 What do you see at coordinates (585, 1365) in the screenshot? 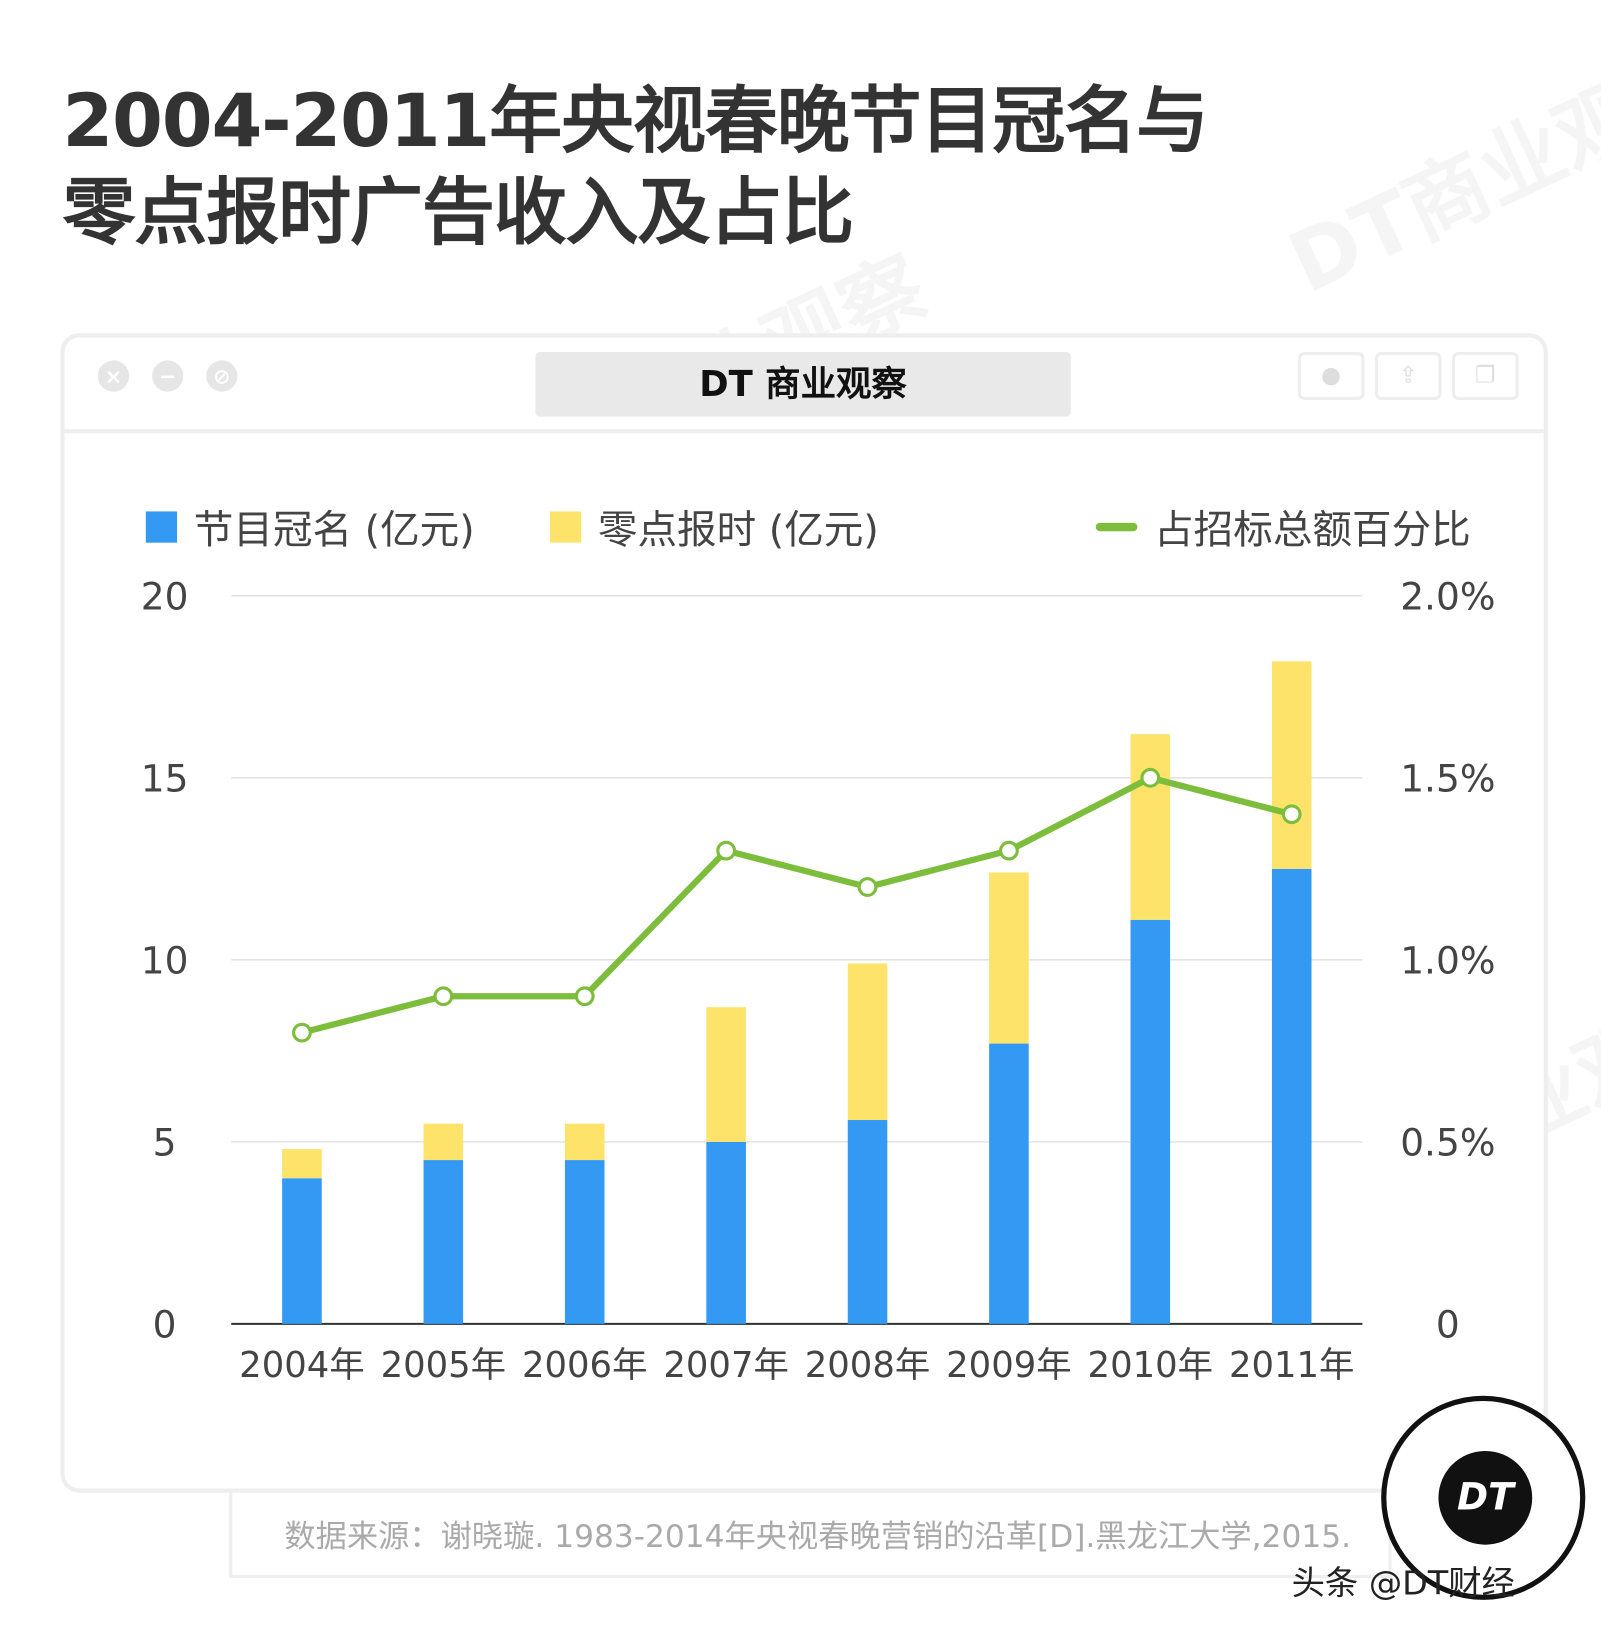
I see `x-tick-label: 2006年` at bounding box center [585, 1365].